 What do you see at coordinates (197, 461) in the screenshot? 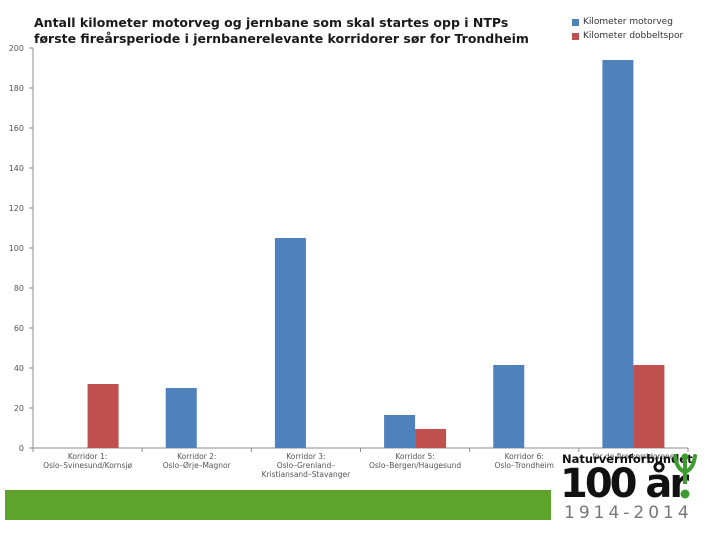
I see `x-category-label: Korridor 2: Oslo–Ørje–Magnor` at bounding box center [197, 461].